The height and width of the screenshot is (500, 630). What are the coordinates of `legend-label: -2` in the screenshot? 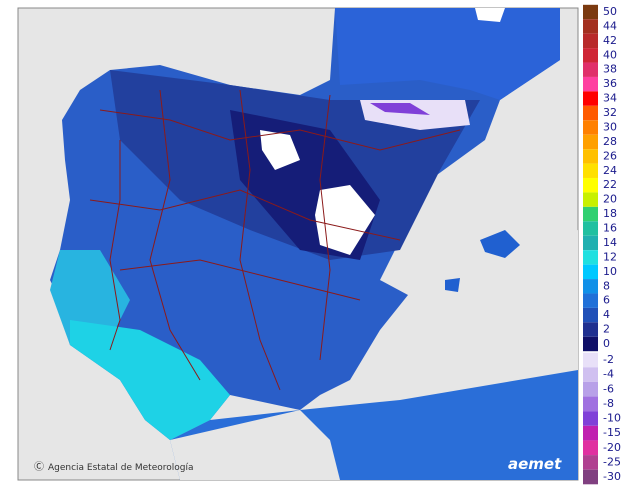 It's located at (608, 359).